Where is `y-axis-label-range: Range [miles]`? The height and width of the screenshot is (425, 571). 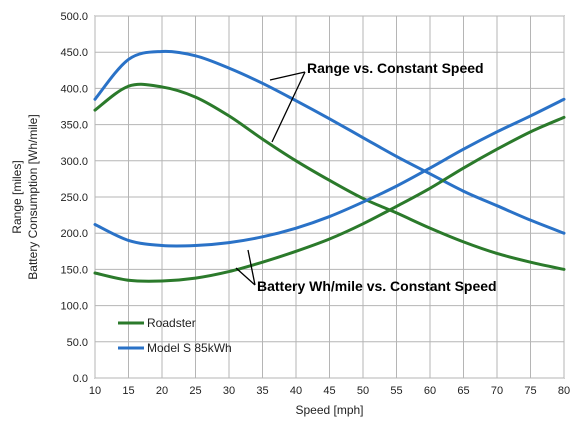 y-axis-label-range: Range [miles] is located at coordinates (17, 196).